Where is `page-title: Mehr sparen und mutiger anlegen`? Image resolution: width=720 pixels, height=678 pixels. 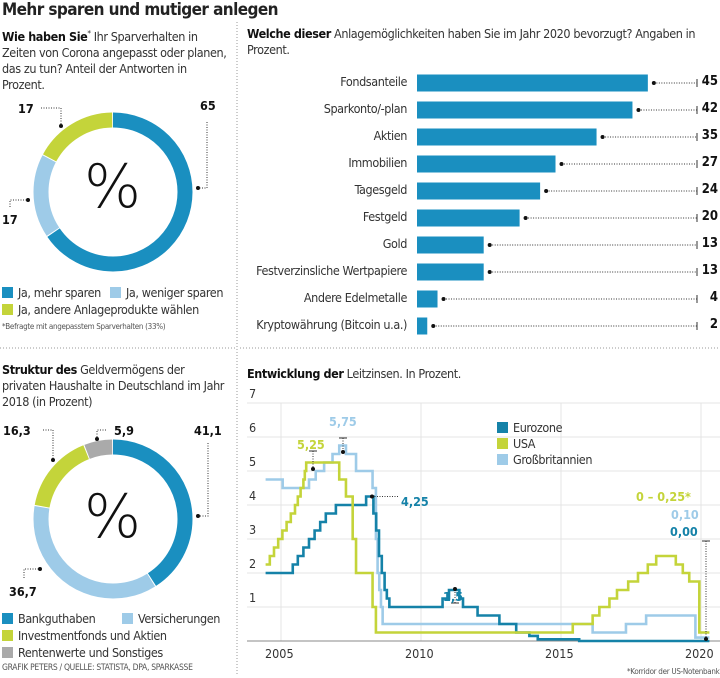
page-title: Mehr sparen und mutiger anlegen is located at coordinates (140, 10).